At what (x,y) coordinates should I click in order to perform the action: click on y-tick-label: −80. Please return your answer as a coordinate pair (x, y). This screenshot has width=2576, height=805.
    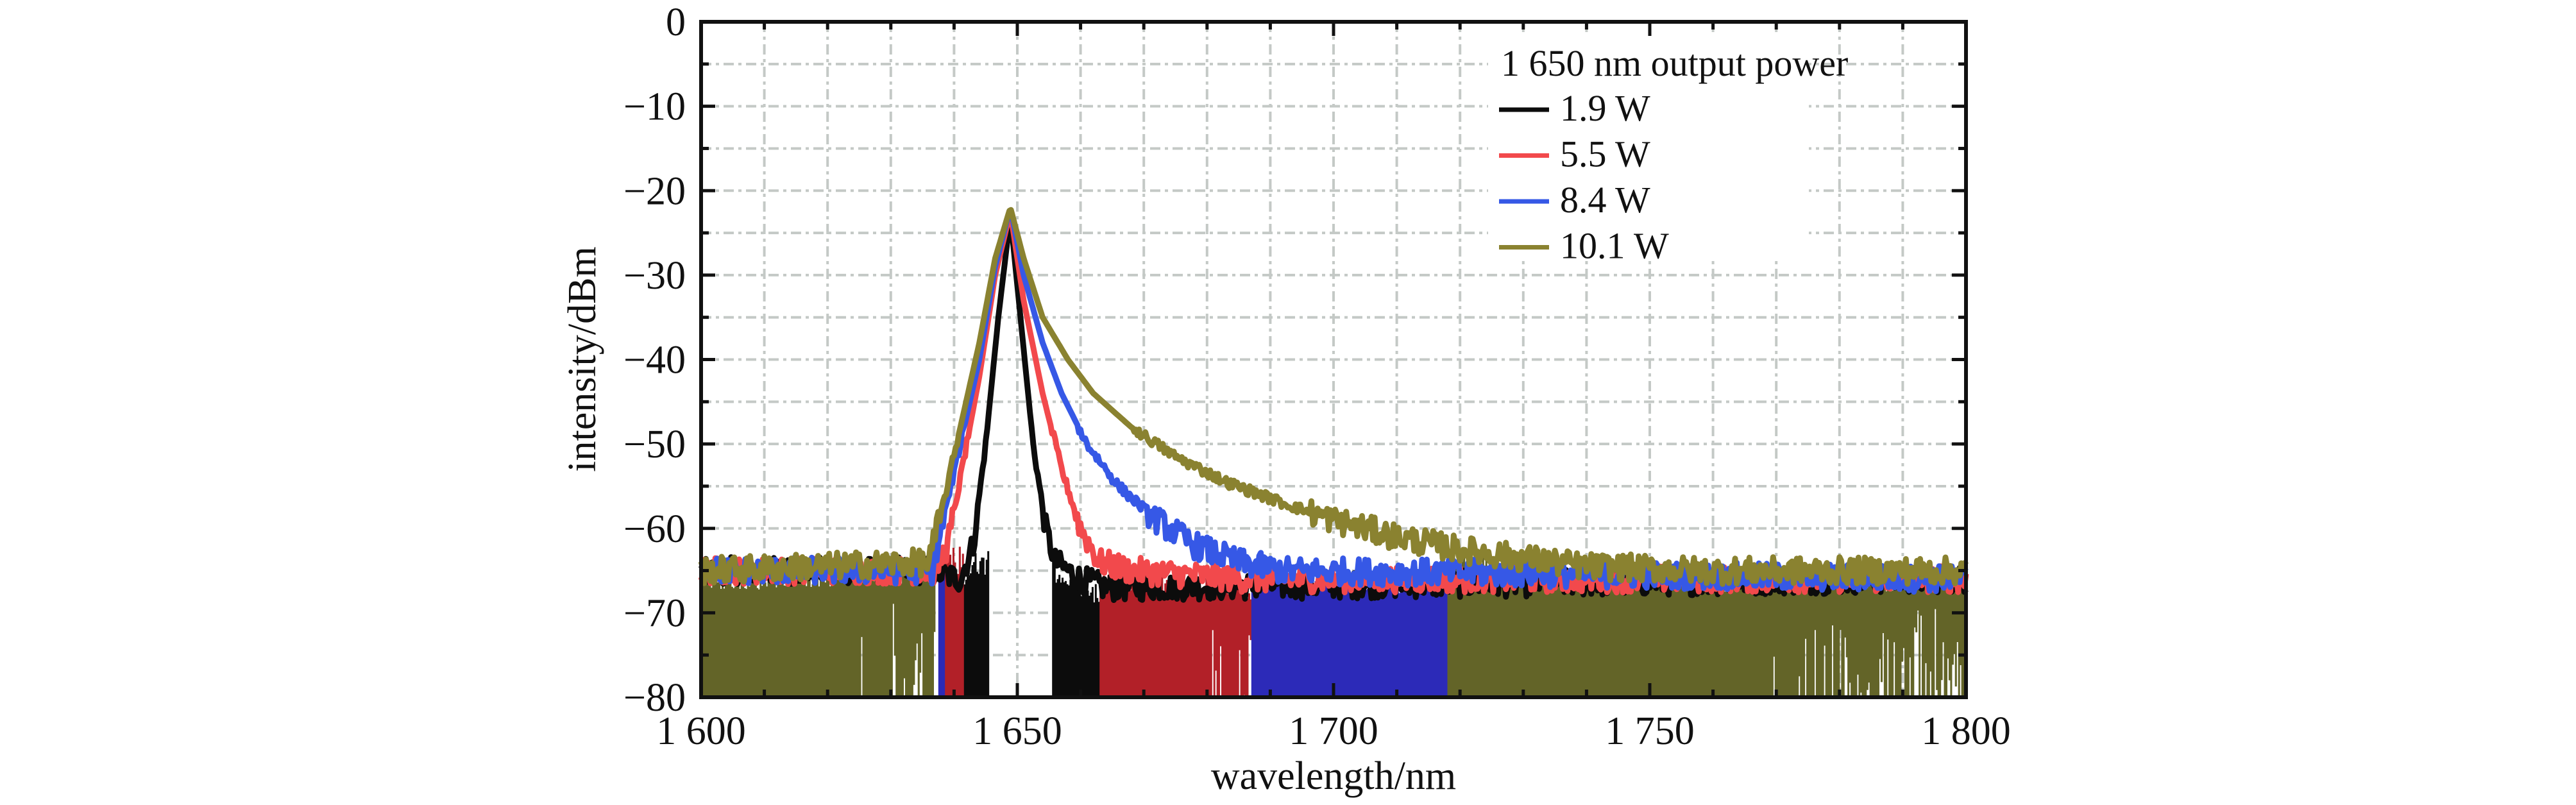
    Looking at the image, I should click on (654, 698).